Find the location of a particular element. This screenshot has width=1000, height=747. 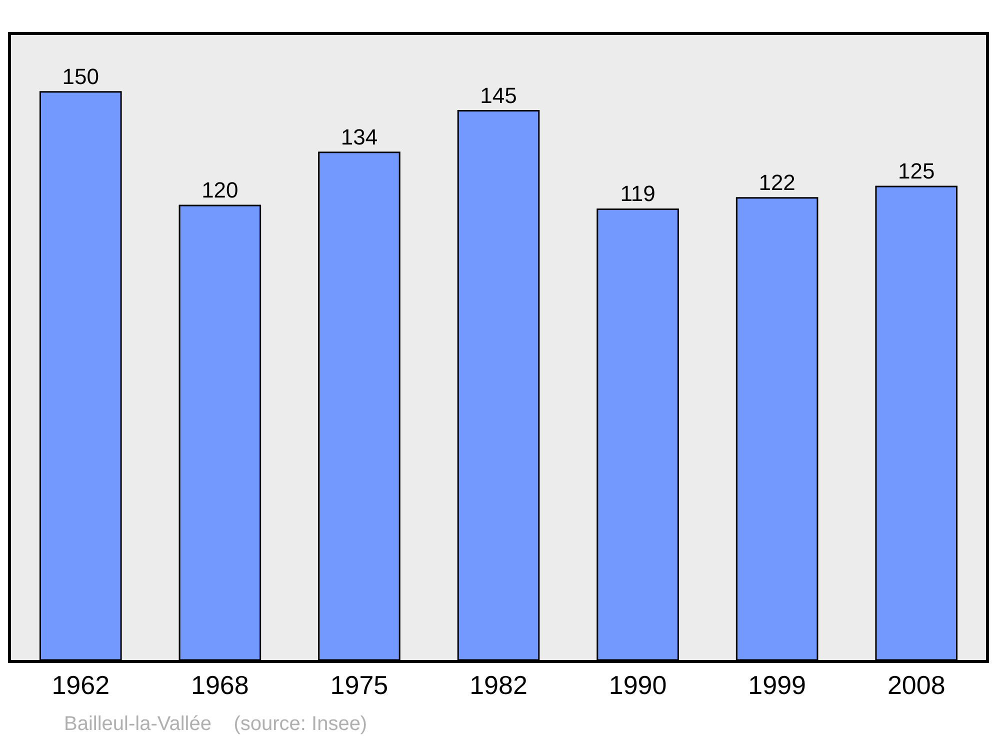

data-label: 122 is located at coordinates (777, 182).